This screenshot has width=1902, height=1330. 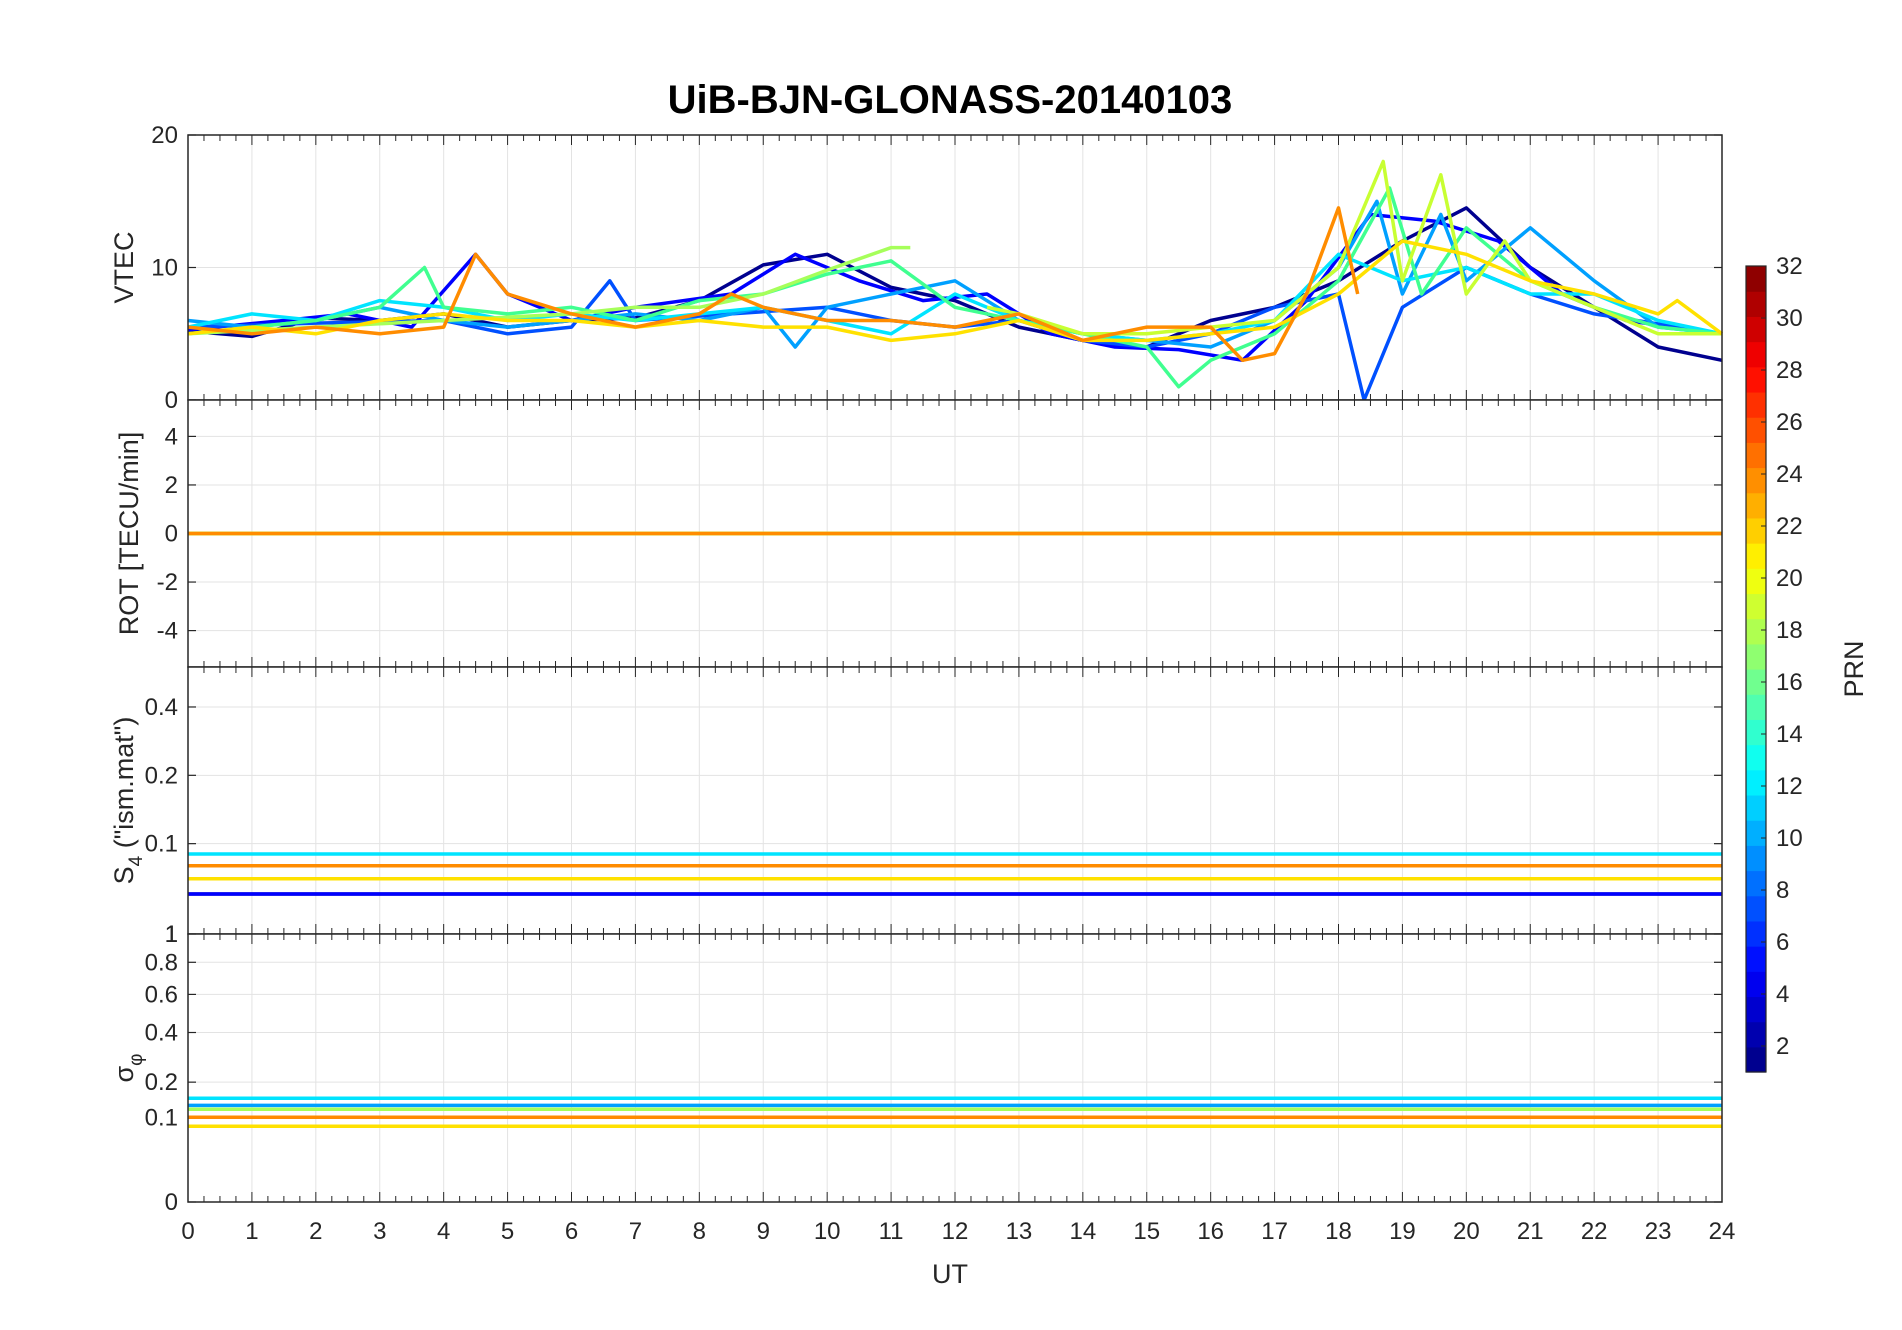 I want to click on colorbar-tick-label: 24, so click(x=1789, y=474).